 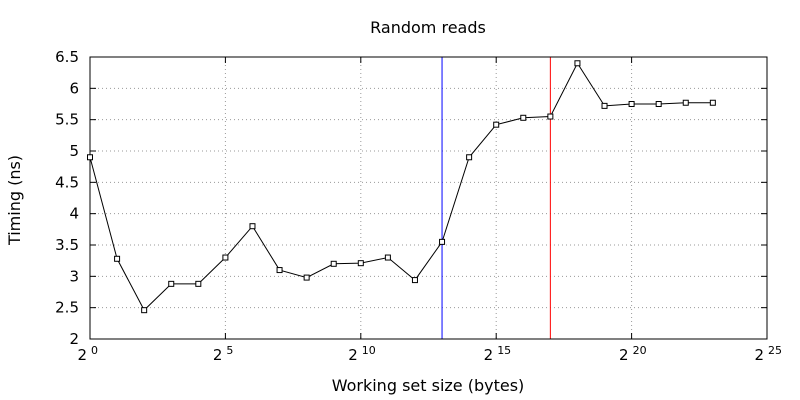 What do you see at coordinates (504, 350) in the screenshot?
I see `x-tick-exponent: 15` at bounding box center [504, 350].